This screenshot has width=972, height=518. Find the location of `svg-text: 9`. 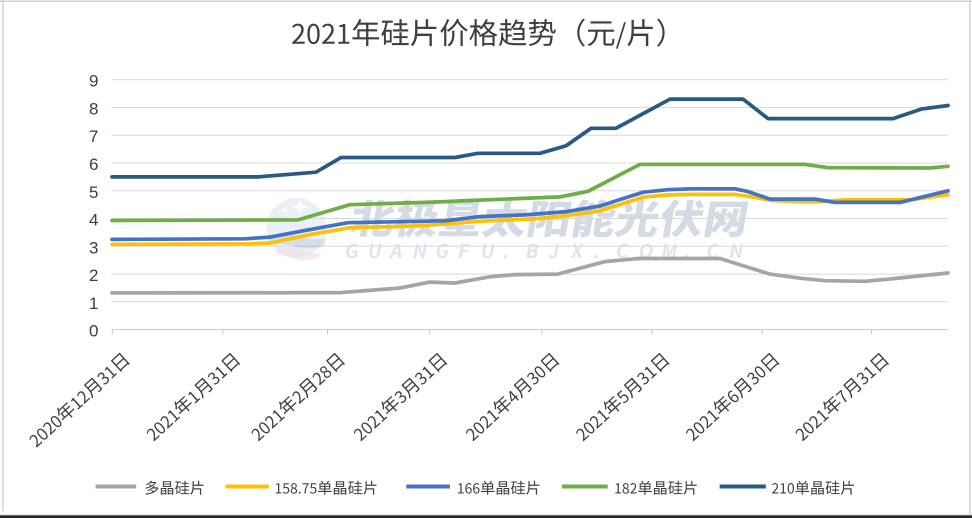

svg-text: 9 is located at coordinates (93, 81).